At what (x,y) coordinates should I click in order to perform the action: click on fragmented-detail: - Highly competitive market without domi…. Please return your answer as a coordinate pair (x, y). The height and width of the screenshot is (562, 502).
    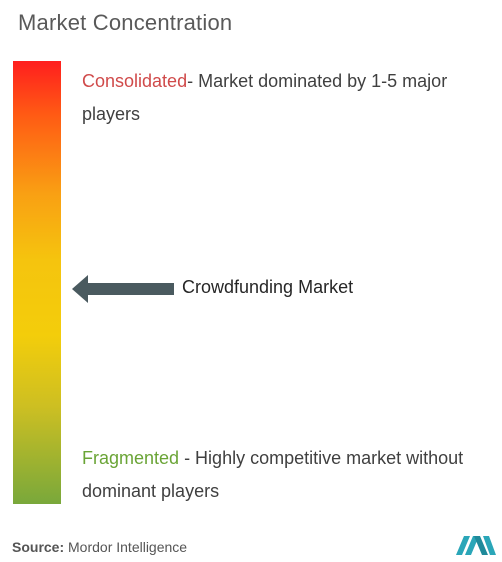
    Looking at the image, I should click on (273, 474).